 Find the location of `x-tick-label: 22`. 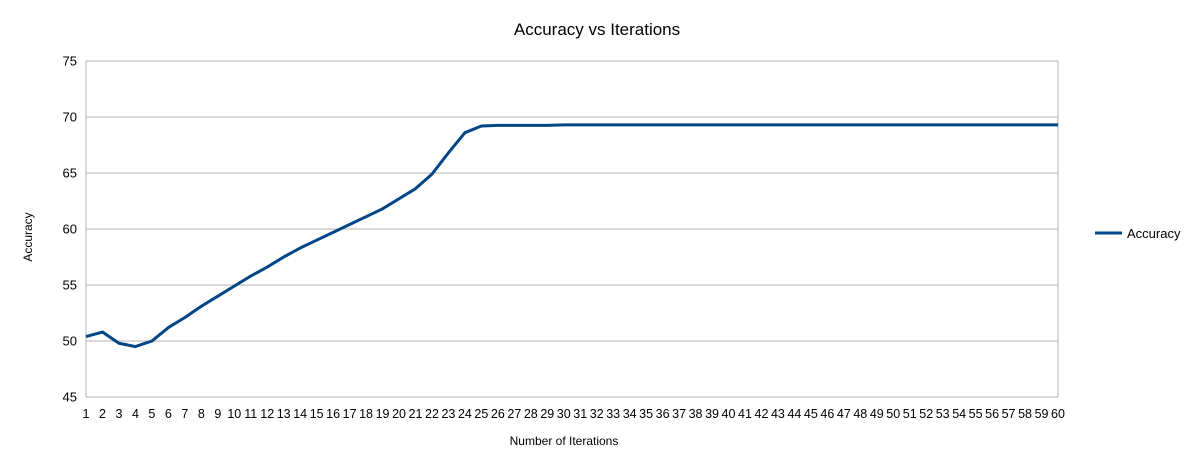

x-tick-label: 22 is located at coordinates (432, 414).